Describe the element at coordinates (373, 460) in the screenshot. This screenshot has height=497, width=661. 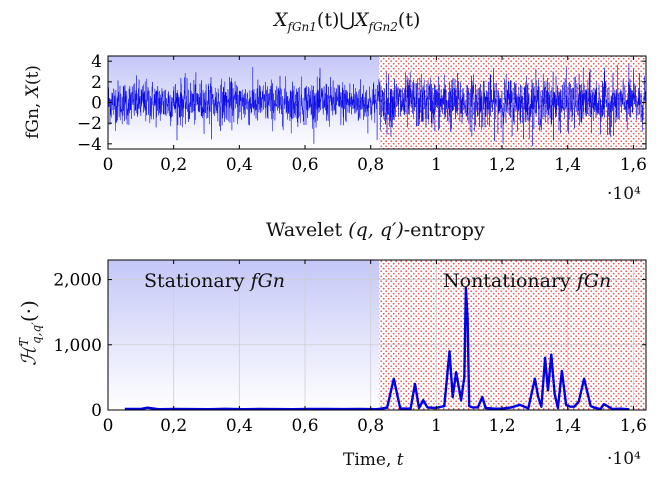
I see `chart2-x-label: Time, t` at that location.